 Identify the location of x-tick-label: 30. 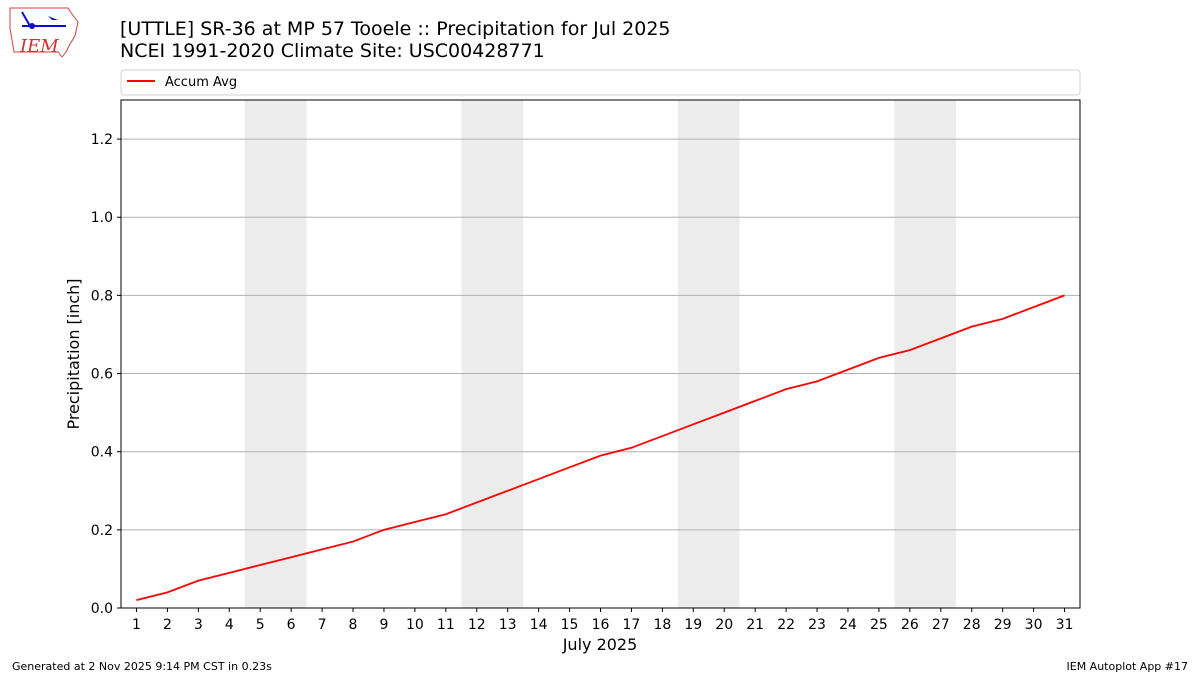
(1034, 625).